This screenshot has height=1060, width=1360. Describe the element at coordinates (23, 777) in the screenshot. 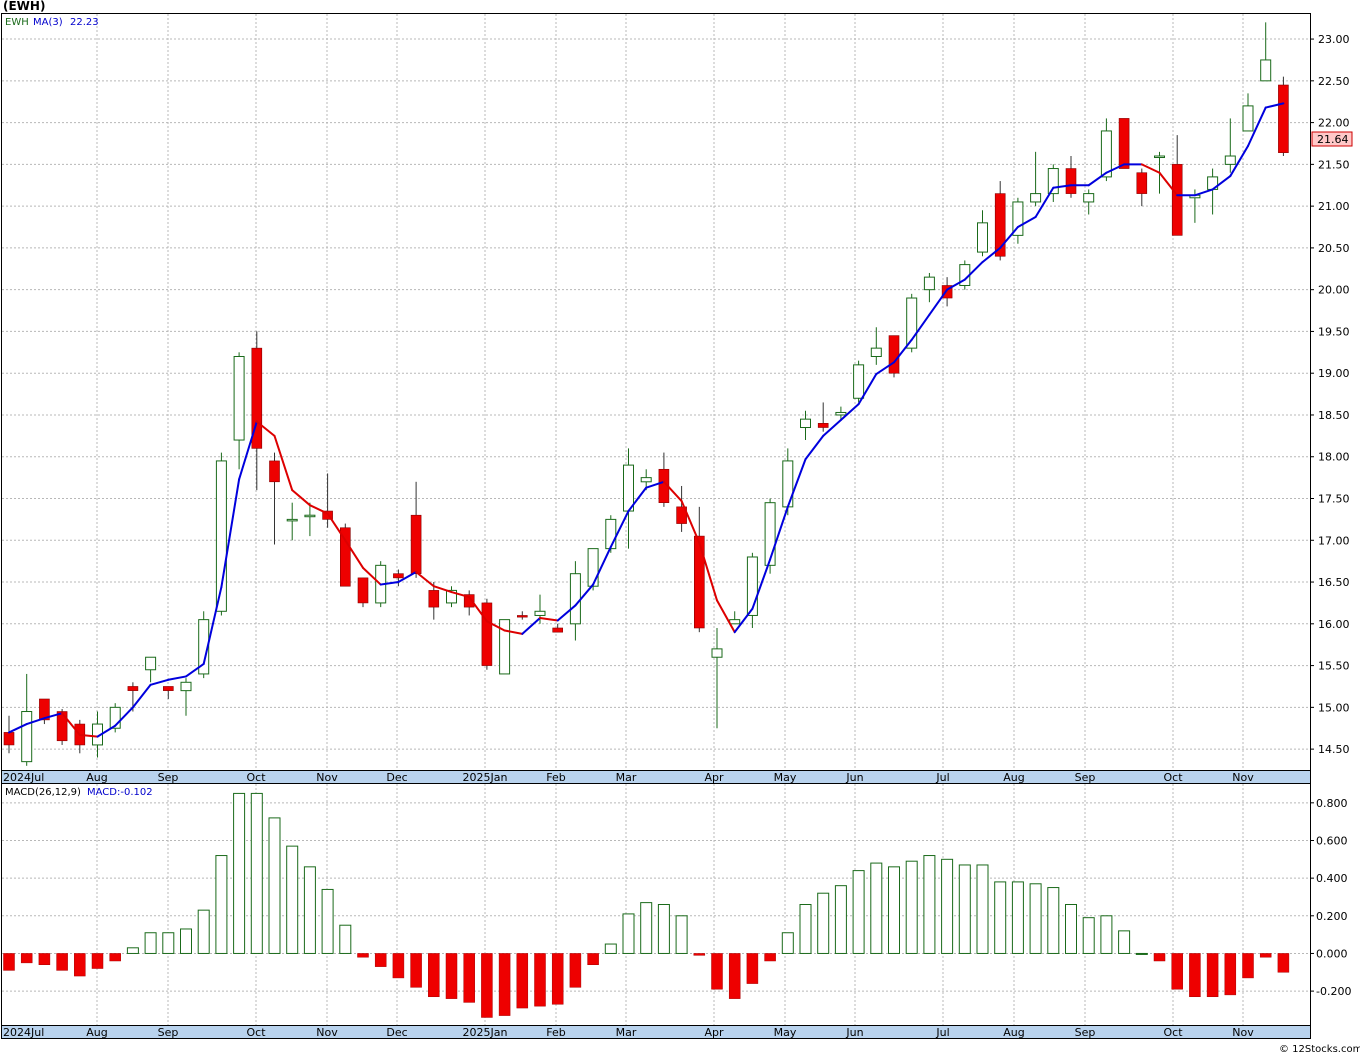

I see `price-x-tick-label: 2024Jul` at that location.